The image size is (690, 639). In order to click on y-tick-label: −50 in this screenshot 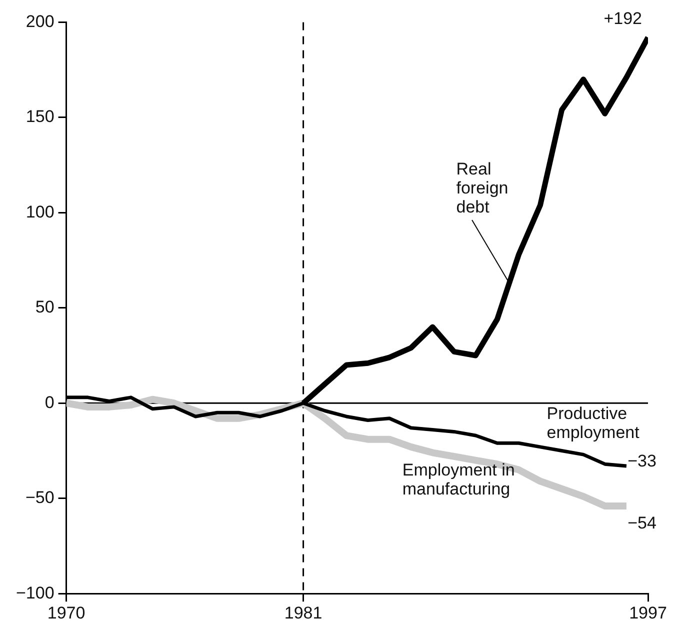, I will do `click(39, 498)`.